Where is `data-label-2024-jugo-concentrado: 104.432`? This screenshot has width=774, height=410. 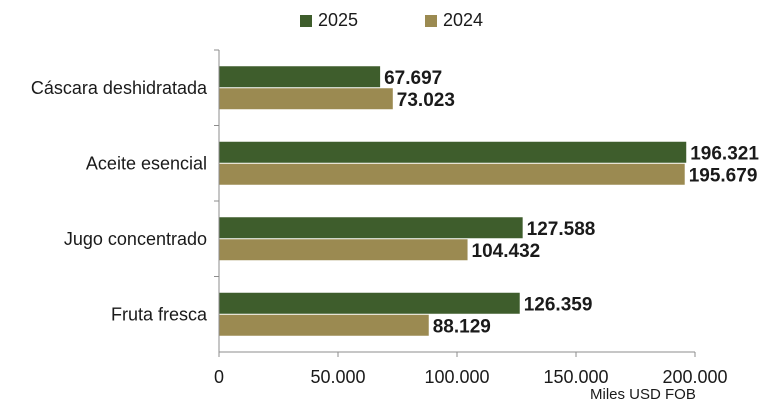
data-label-2024-jugo-concentrado: 104.432 is located at coordinates (506, 251).